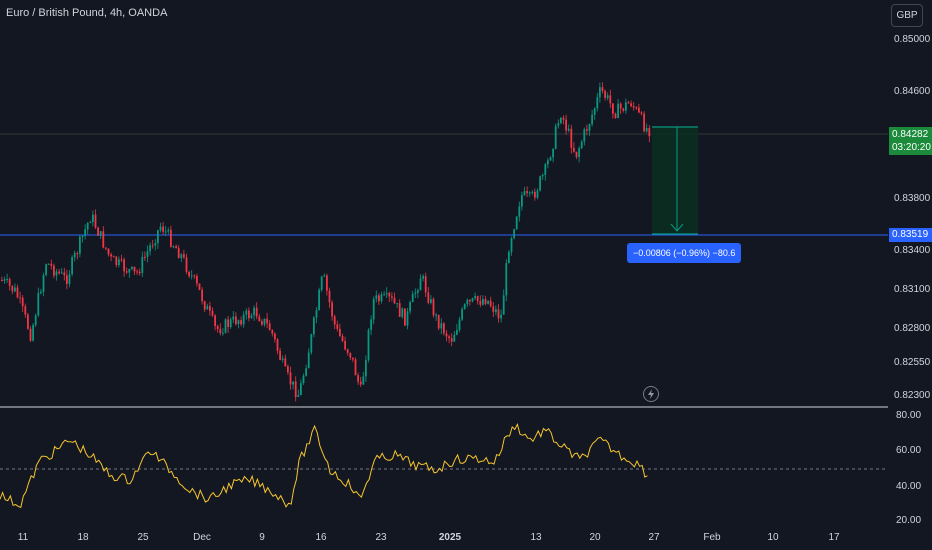  I want to click on horizontal-line-price-tag: 0.83519, so click(910, 235).